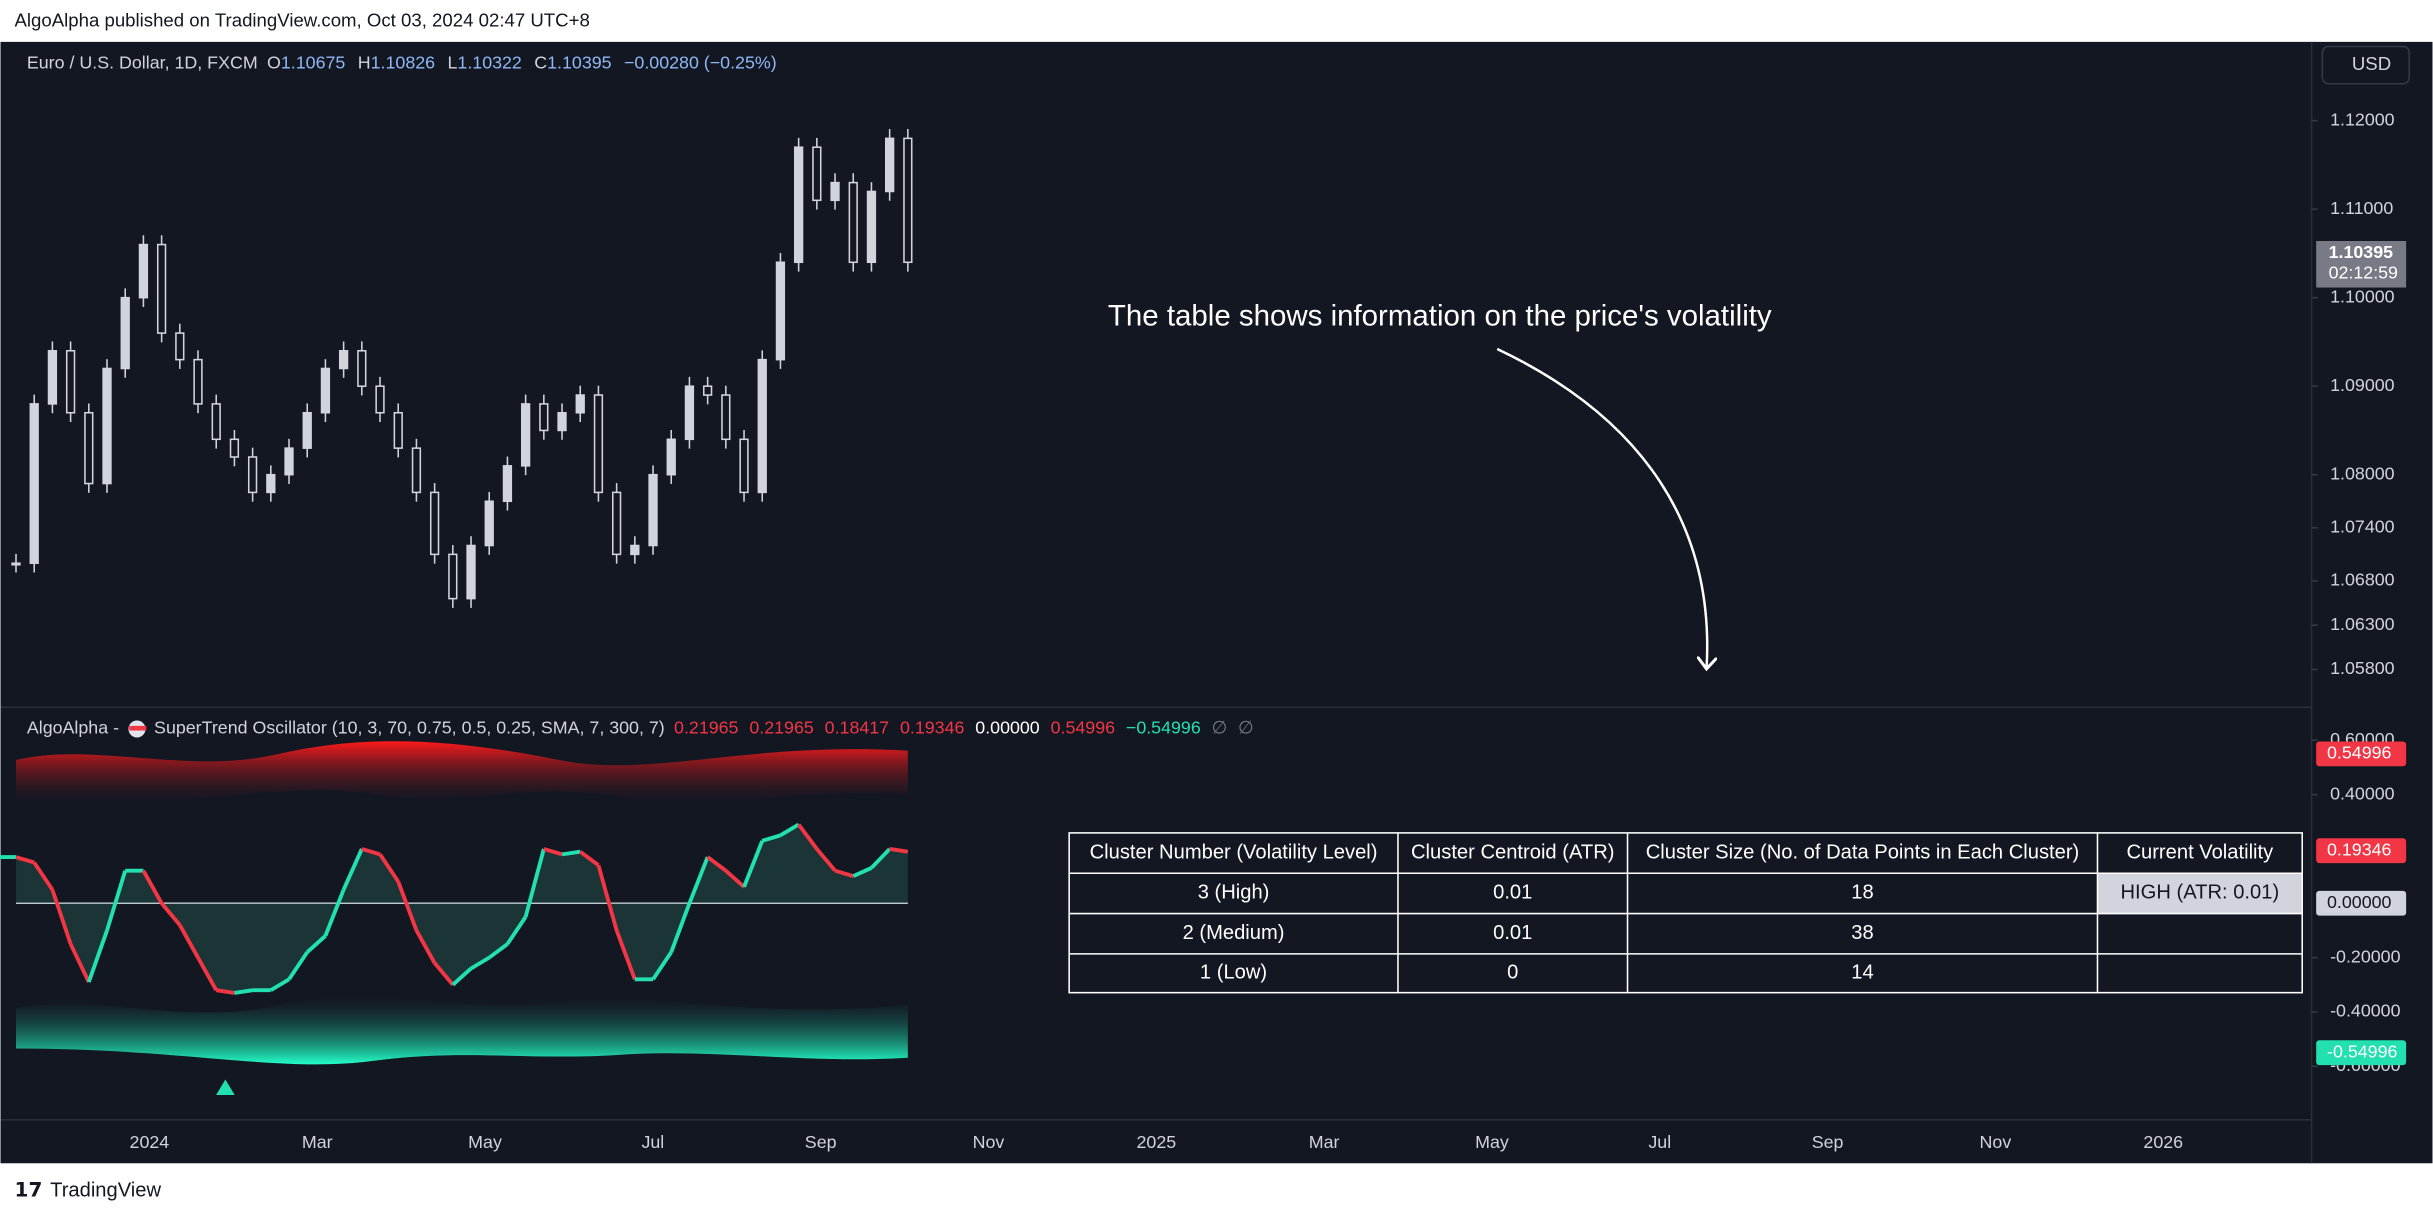 The height and width of the screenshot is (1216, 2433). Describe the element at coordinates (364, 62) in the screenshot. I see `ohlc-key: H` at that location.